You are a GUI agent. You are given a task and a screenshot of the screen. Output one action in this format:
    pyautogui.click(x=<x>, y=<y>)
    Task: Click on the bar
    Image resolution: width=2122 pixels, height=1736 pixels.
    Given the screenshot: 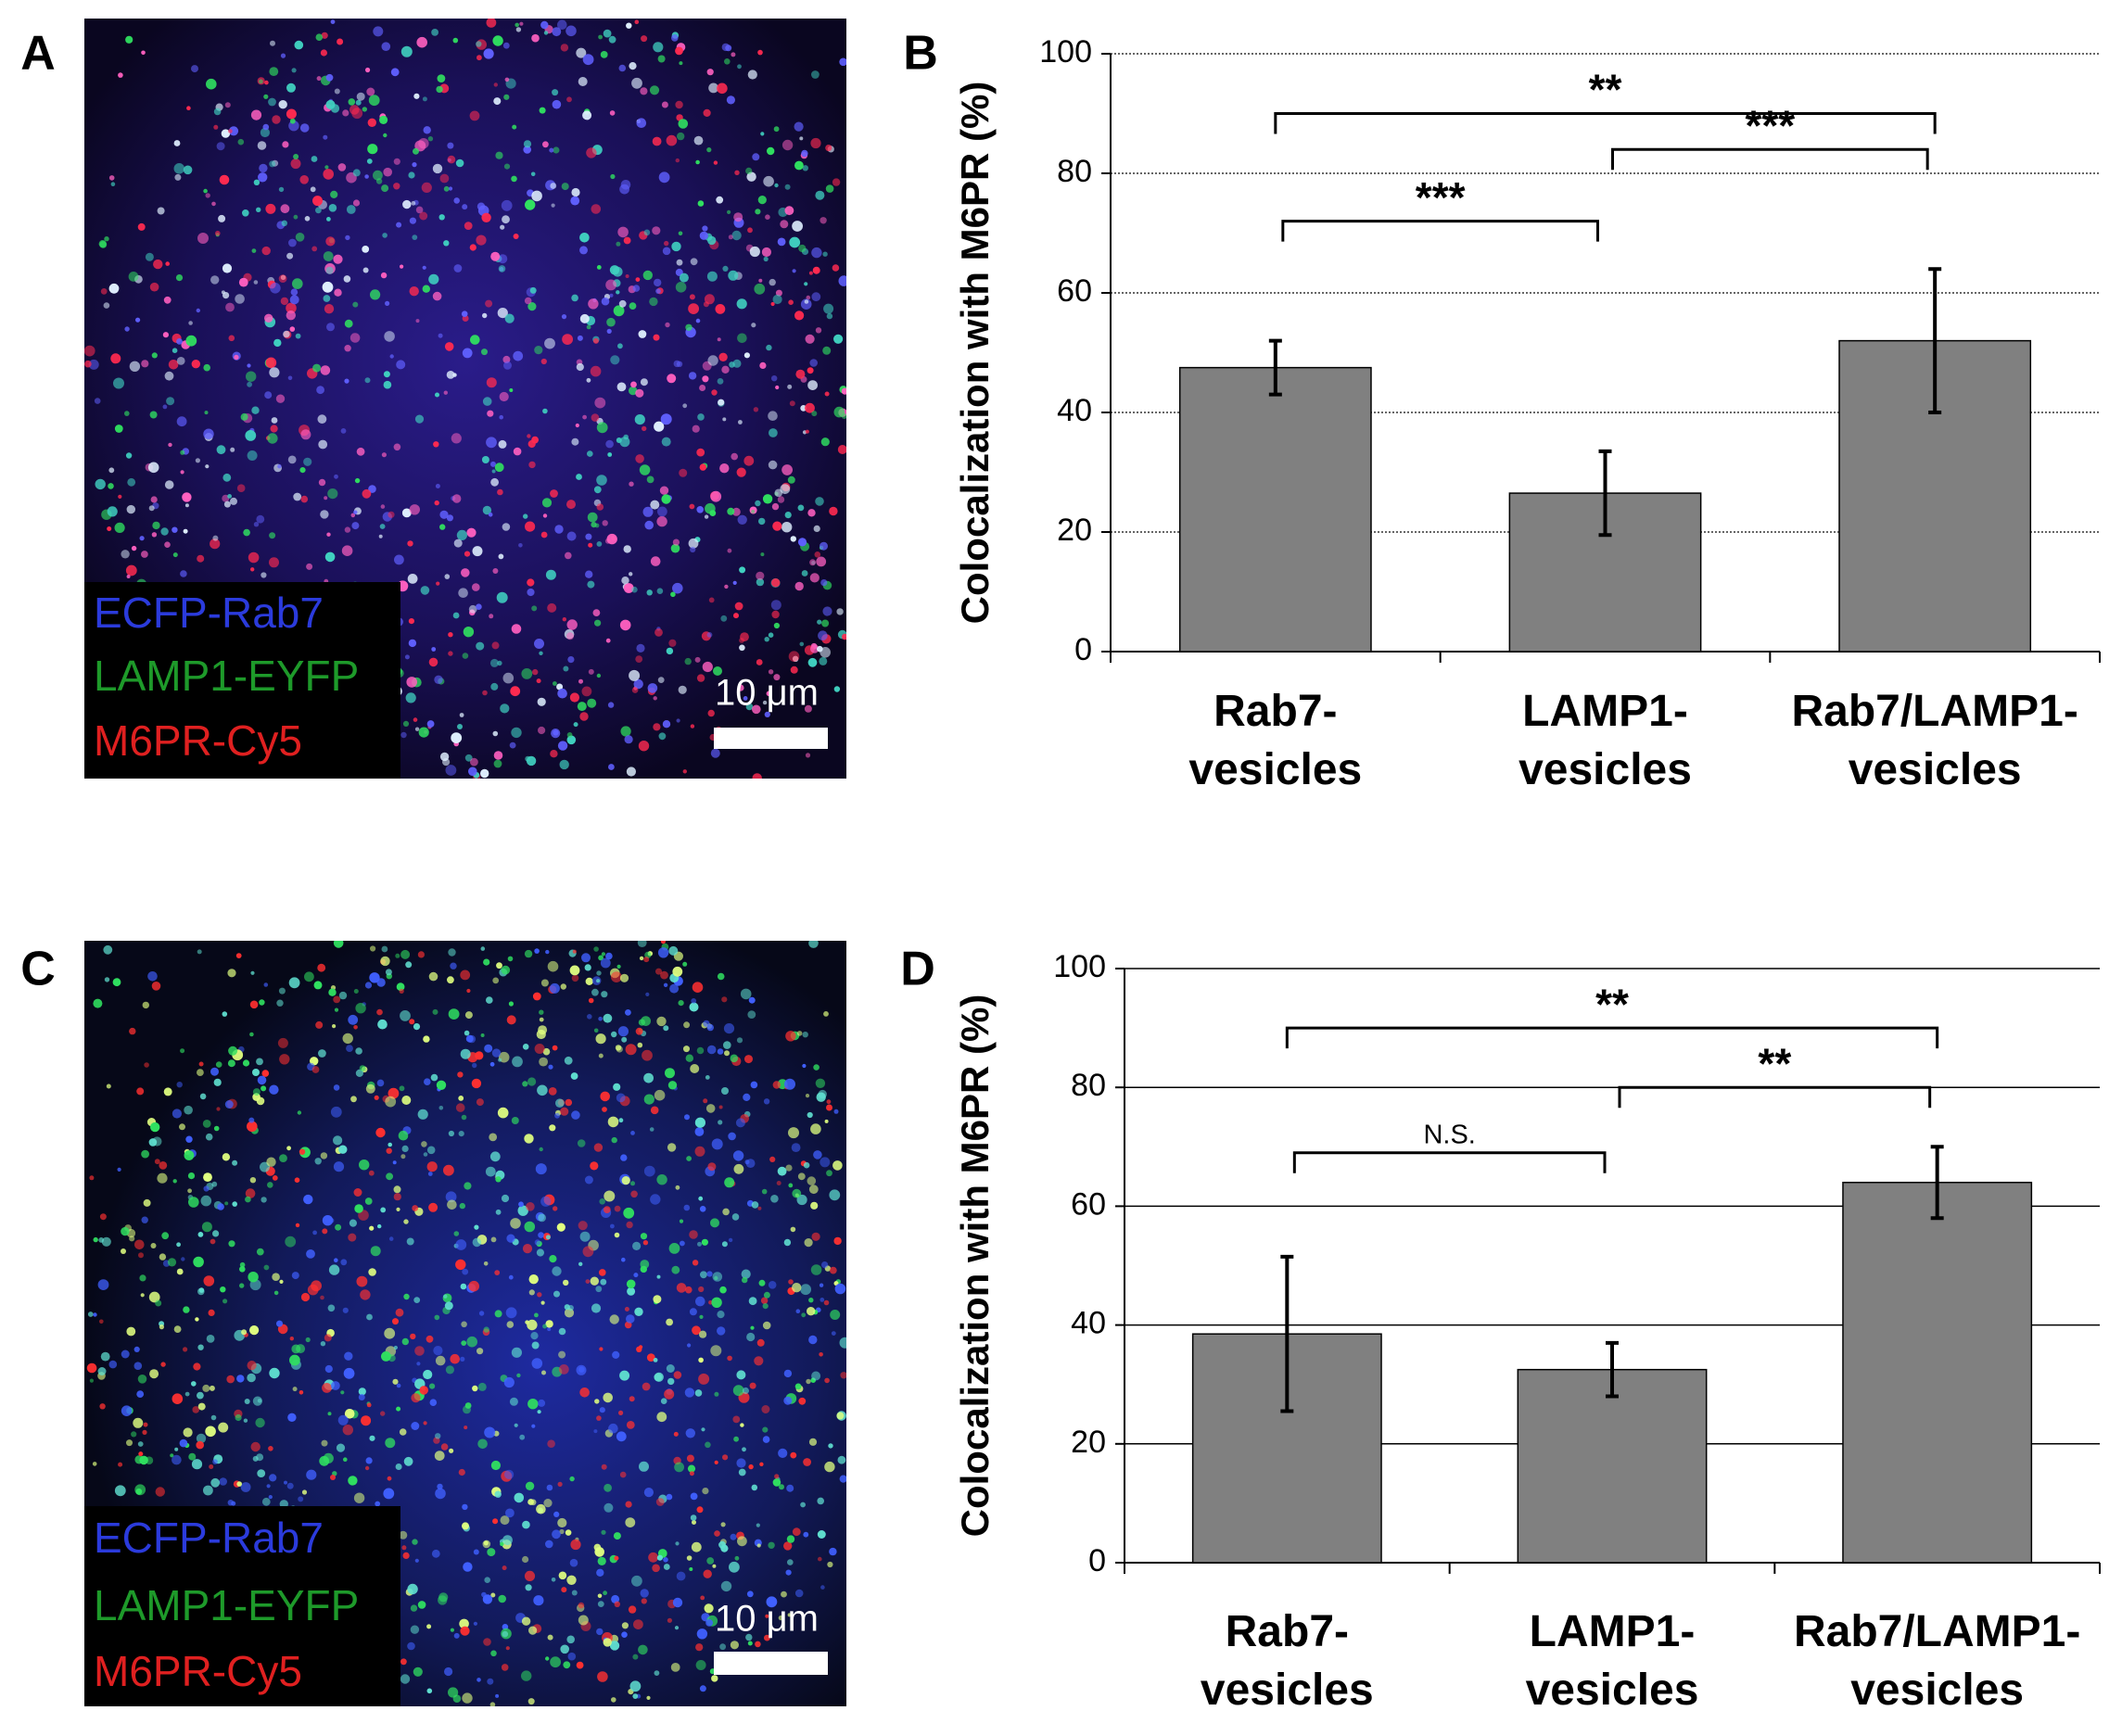 What is the action you would take?
    pyautogui.click(x=1612, y=1466)
    